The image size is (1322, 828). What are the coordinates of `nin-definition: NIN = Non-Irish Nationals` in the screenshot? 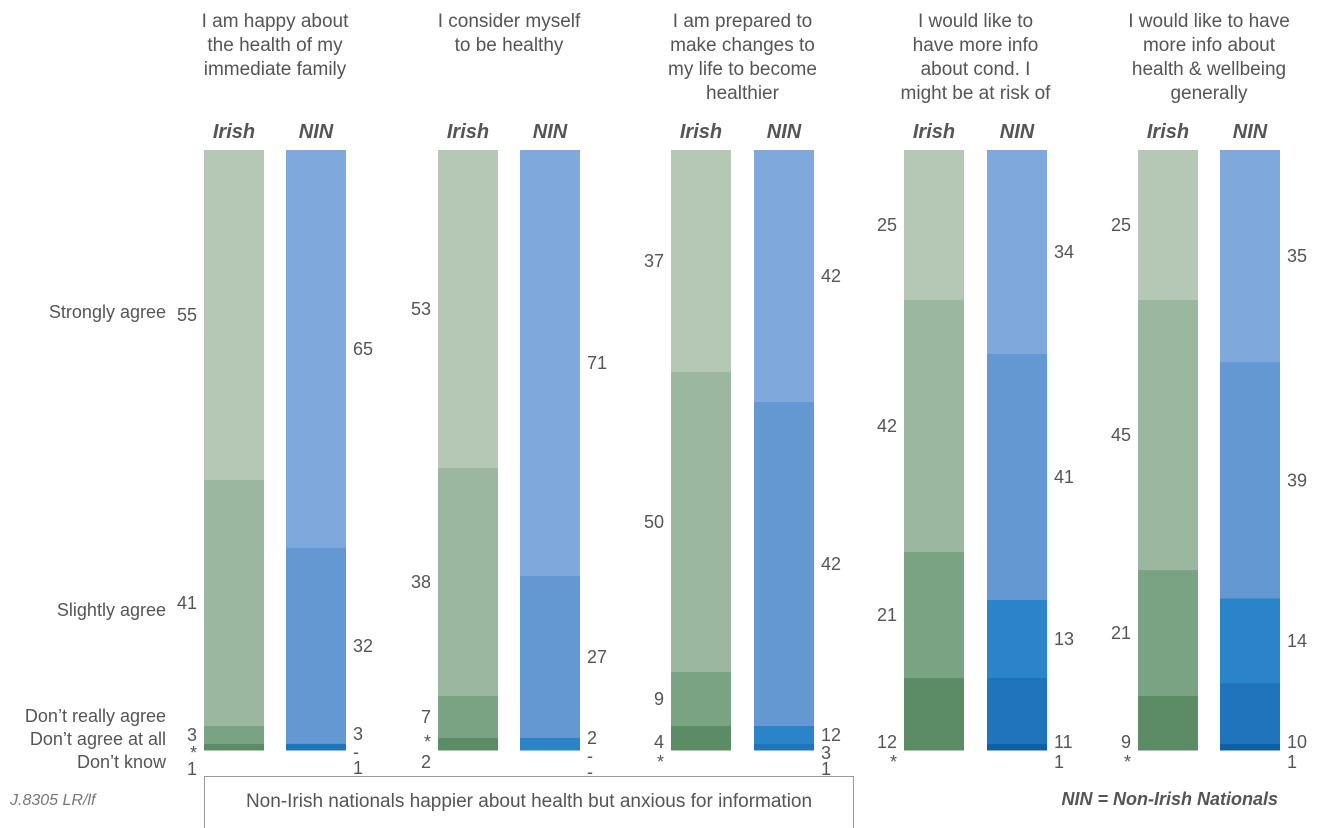 It's located at (1169, 799).